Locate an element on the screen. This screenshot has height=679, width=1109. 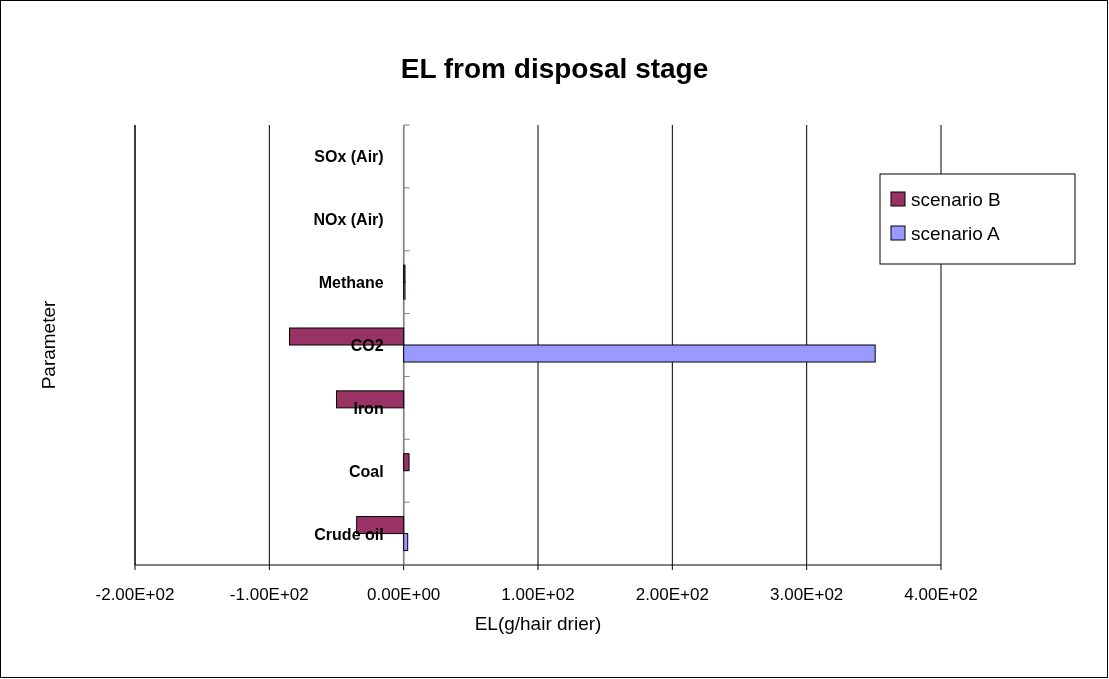
x-tick-label: 1.00E+02 is located at coordinates (538, 594).